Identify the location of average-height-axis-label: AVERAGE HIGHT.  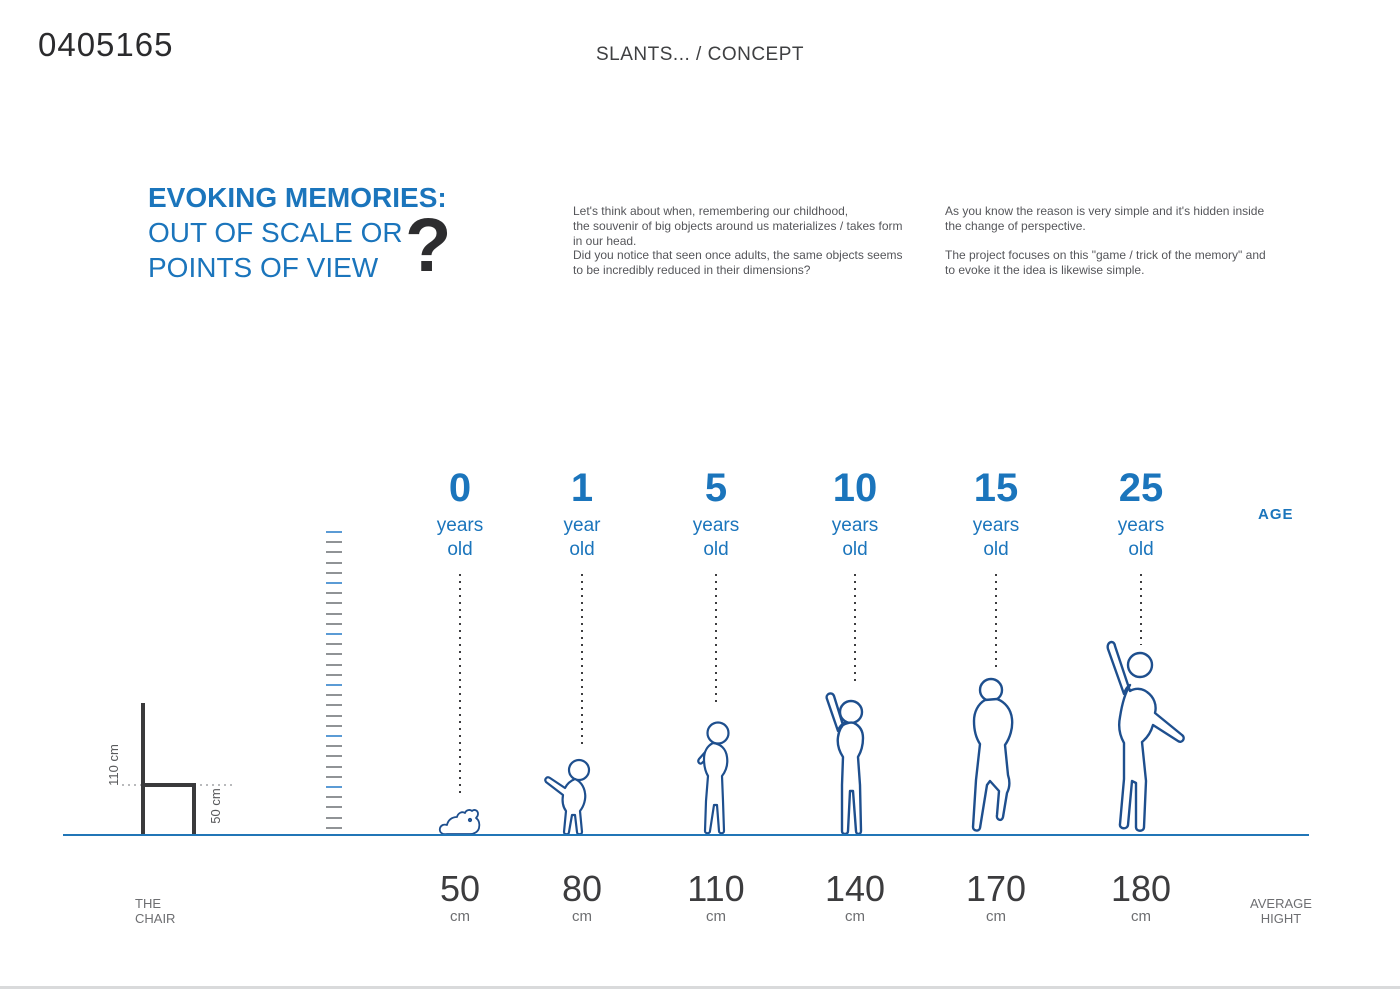
(1281, 911).